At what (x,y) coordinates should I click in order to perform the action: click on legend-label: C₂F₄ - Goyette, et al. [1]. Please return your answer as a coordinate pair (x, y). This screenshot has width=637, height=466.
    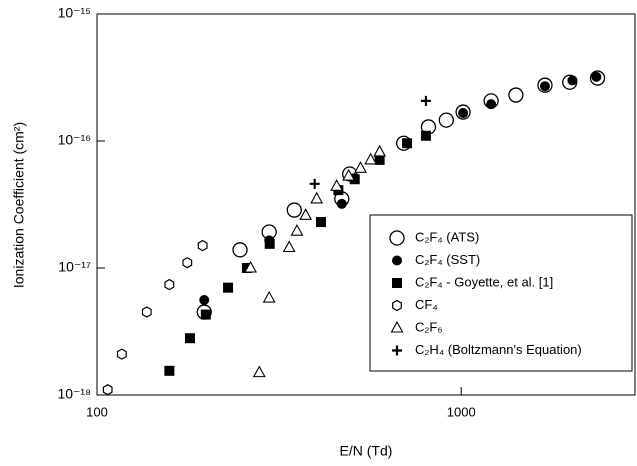
    Looking at the image, I should click on (484, 281).